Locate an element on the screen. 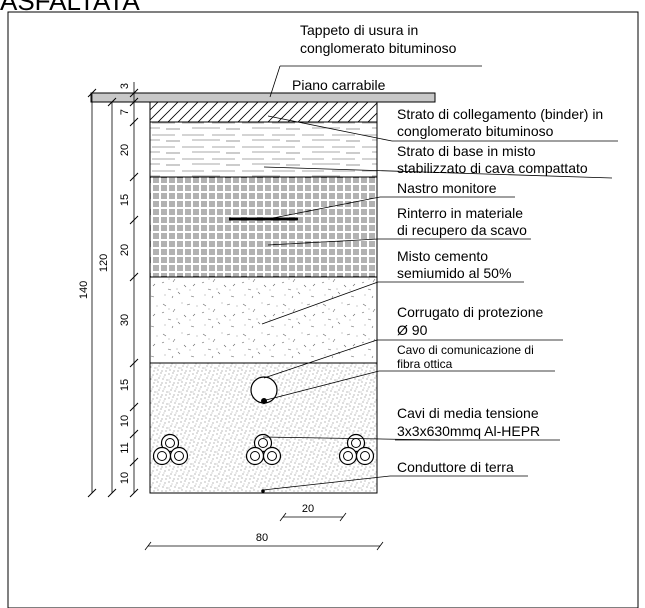 This screenshot has width=645, height=608. label-corrugato-2: Ø 90 is located at coordinates (412, 330).